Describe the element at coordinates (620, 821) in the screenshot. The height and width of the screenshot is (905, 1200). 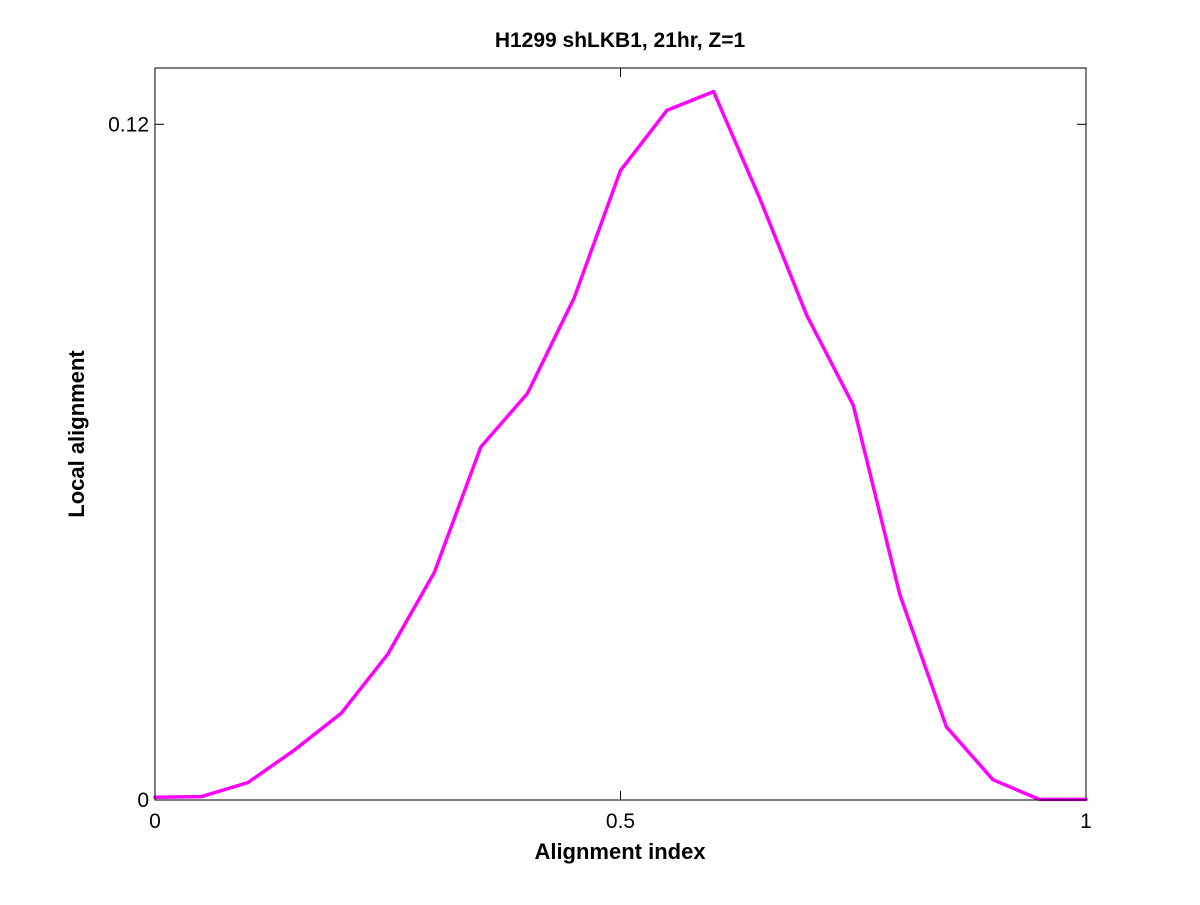
I see `x-tick-label: 0.5` at that location.